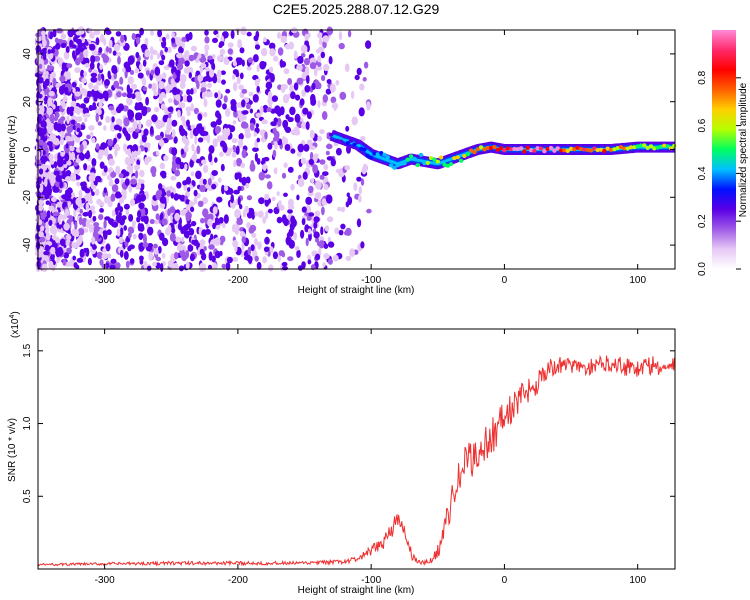 This screenshot has height=600, width=750. What do you see at coordinates (27, 102) in the screenshot?
I see `y-tick-label: 20` at bounding box center [27, 102].